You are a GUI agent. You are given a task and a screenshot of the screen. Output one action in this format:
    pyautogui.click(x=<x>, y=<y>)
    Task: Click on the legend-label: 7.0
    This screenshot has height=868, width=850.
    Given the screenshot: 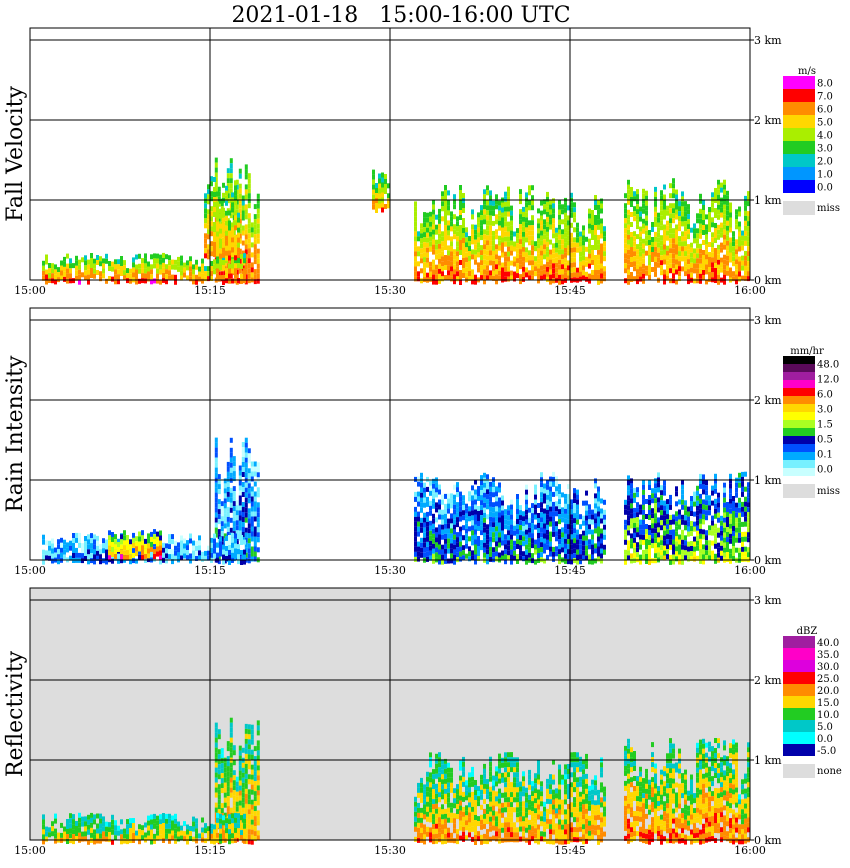 What is the action you would take?
    pyautogui.click(x=825, y=97)
    